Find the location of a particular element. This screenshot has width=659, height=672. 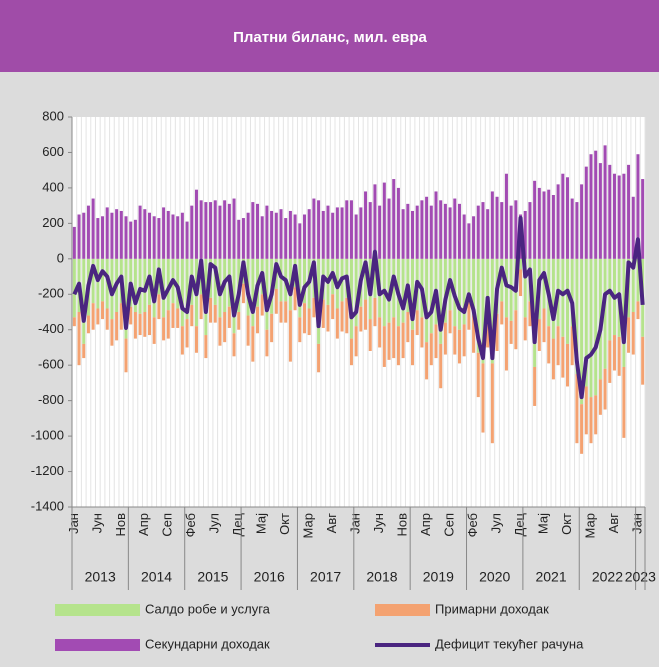

year-label: 2015 is located at coordinates (212, 577).